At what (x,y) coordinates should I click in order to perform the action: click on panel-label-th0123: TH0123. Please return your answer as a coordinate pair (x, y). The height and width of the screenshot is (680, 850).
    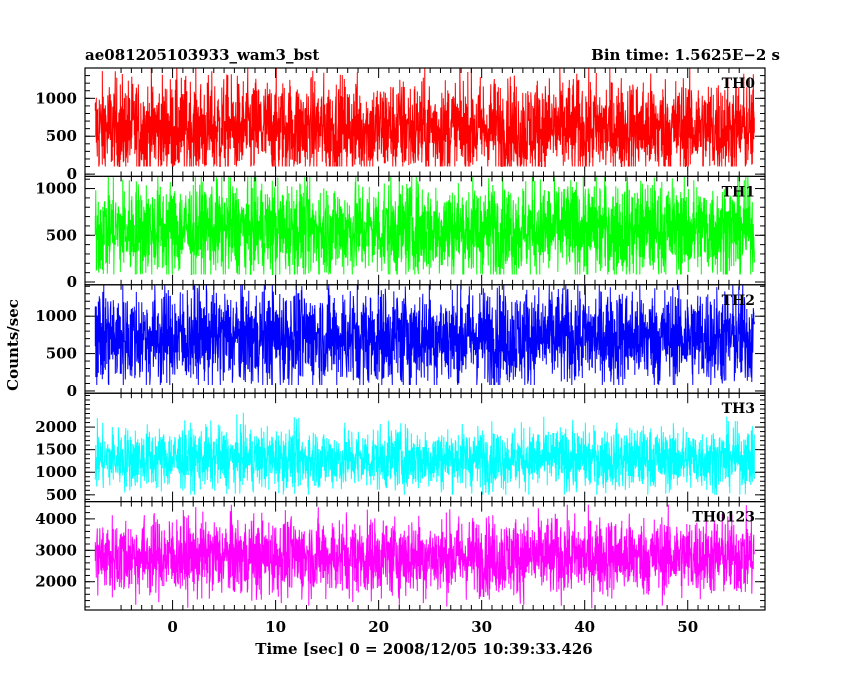
    Looking at the image, I should click on (723, 518).